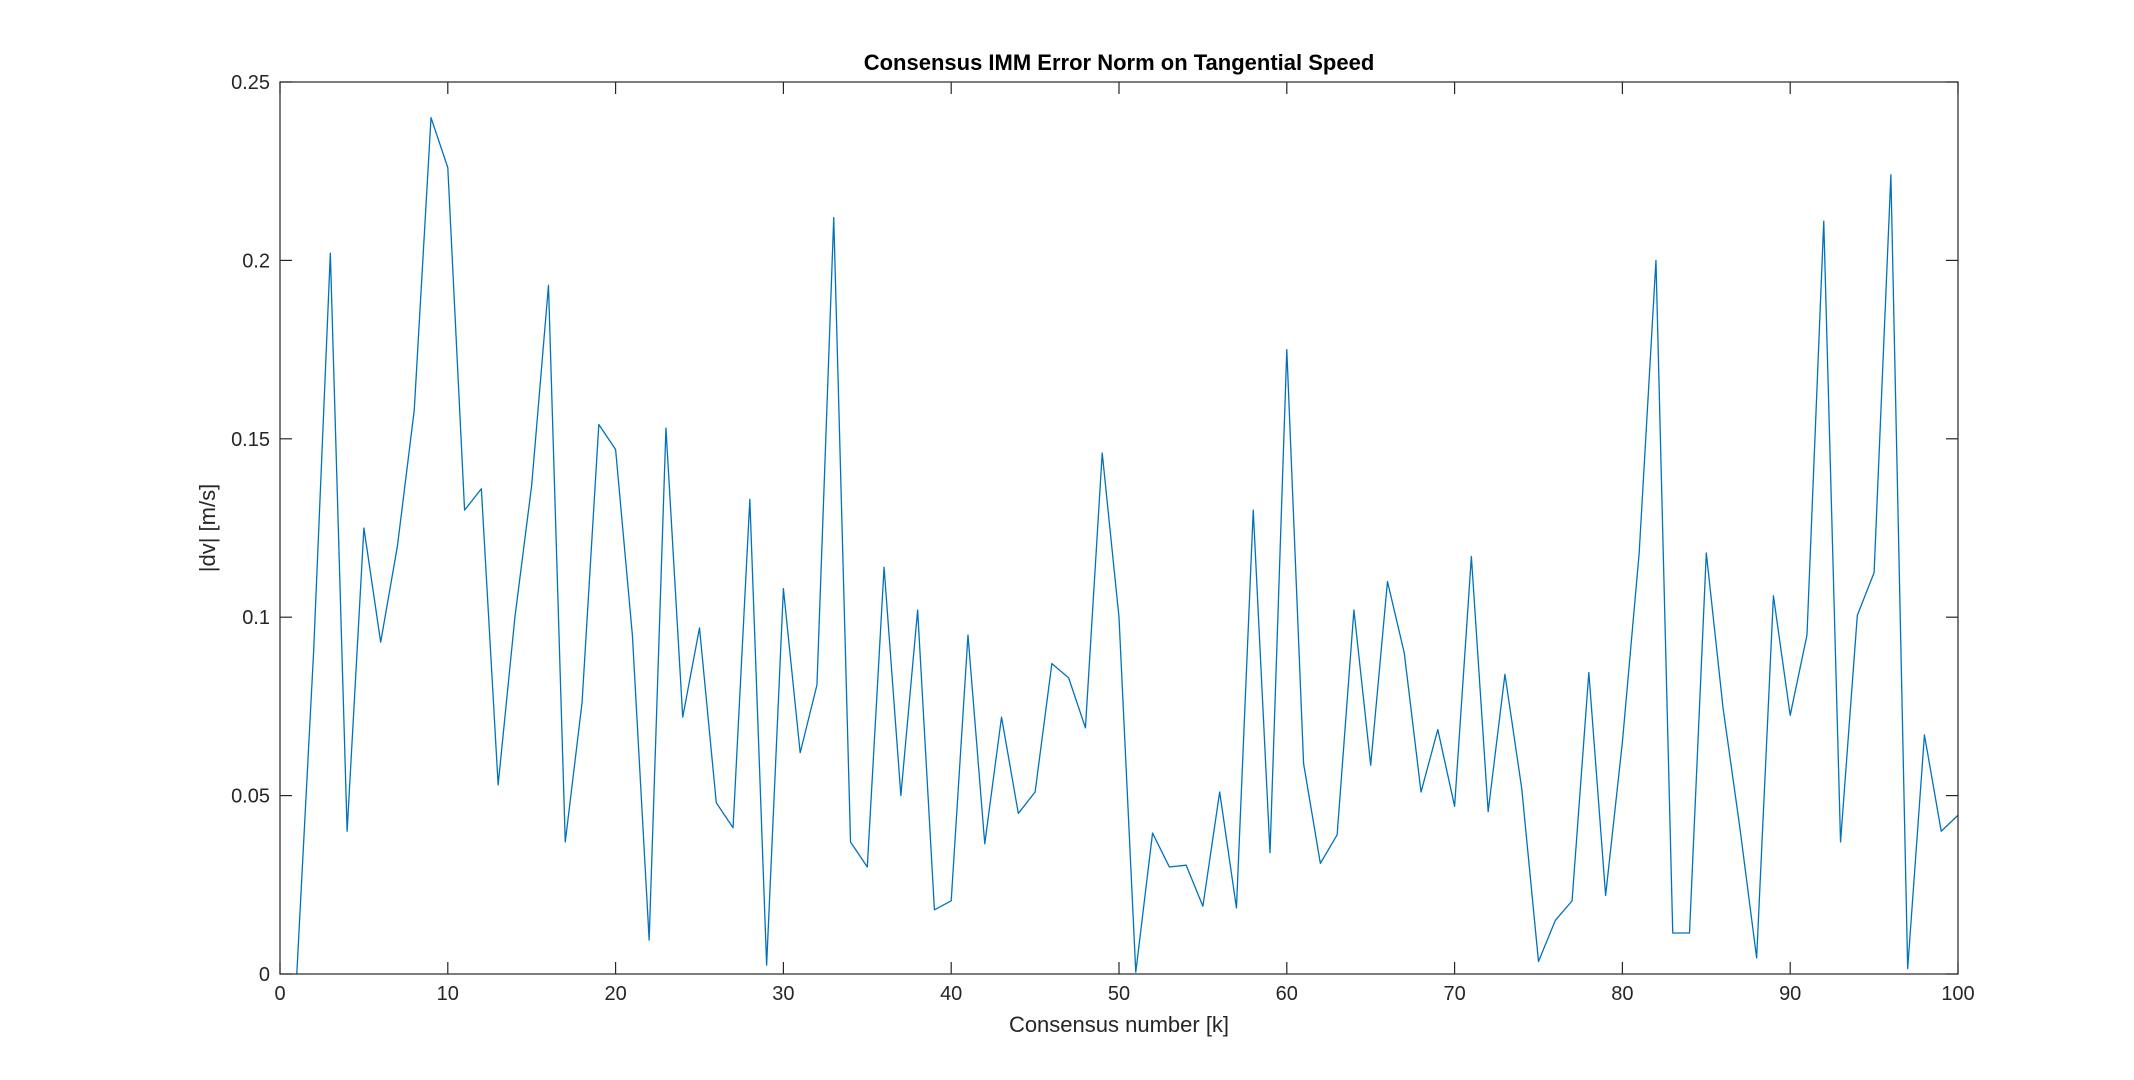 This screenshot has width=2134, height=1080. What do you see at coordinates (279, 994) in the screenshot?
I see `x-tick-label: 0` at bounding box center [279, 994].